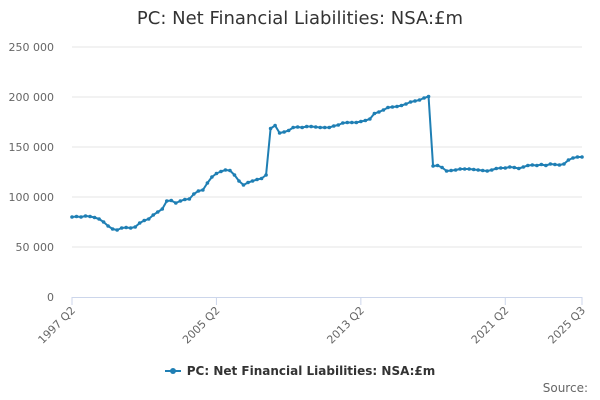 The width and height of the screenshot is (600, 400). What do you see at coordinates (32, 97) in the screenshot?
I see `y-tick-label: 200 000` at bounding box center [32, 97].